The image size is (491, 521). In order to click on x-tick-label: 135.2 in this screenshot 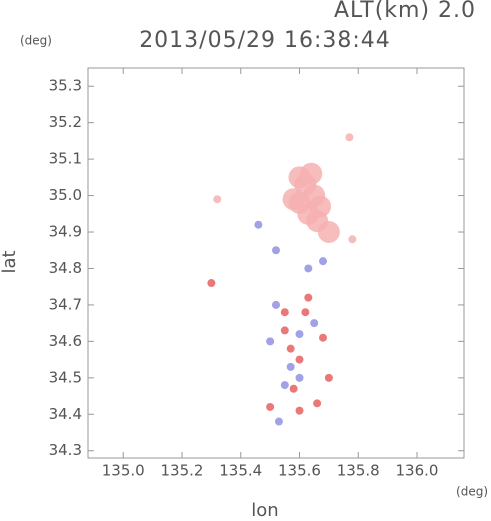, I will do `click(182, 471)`.